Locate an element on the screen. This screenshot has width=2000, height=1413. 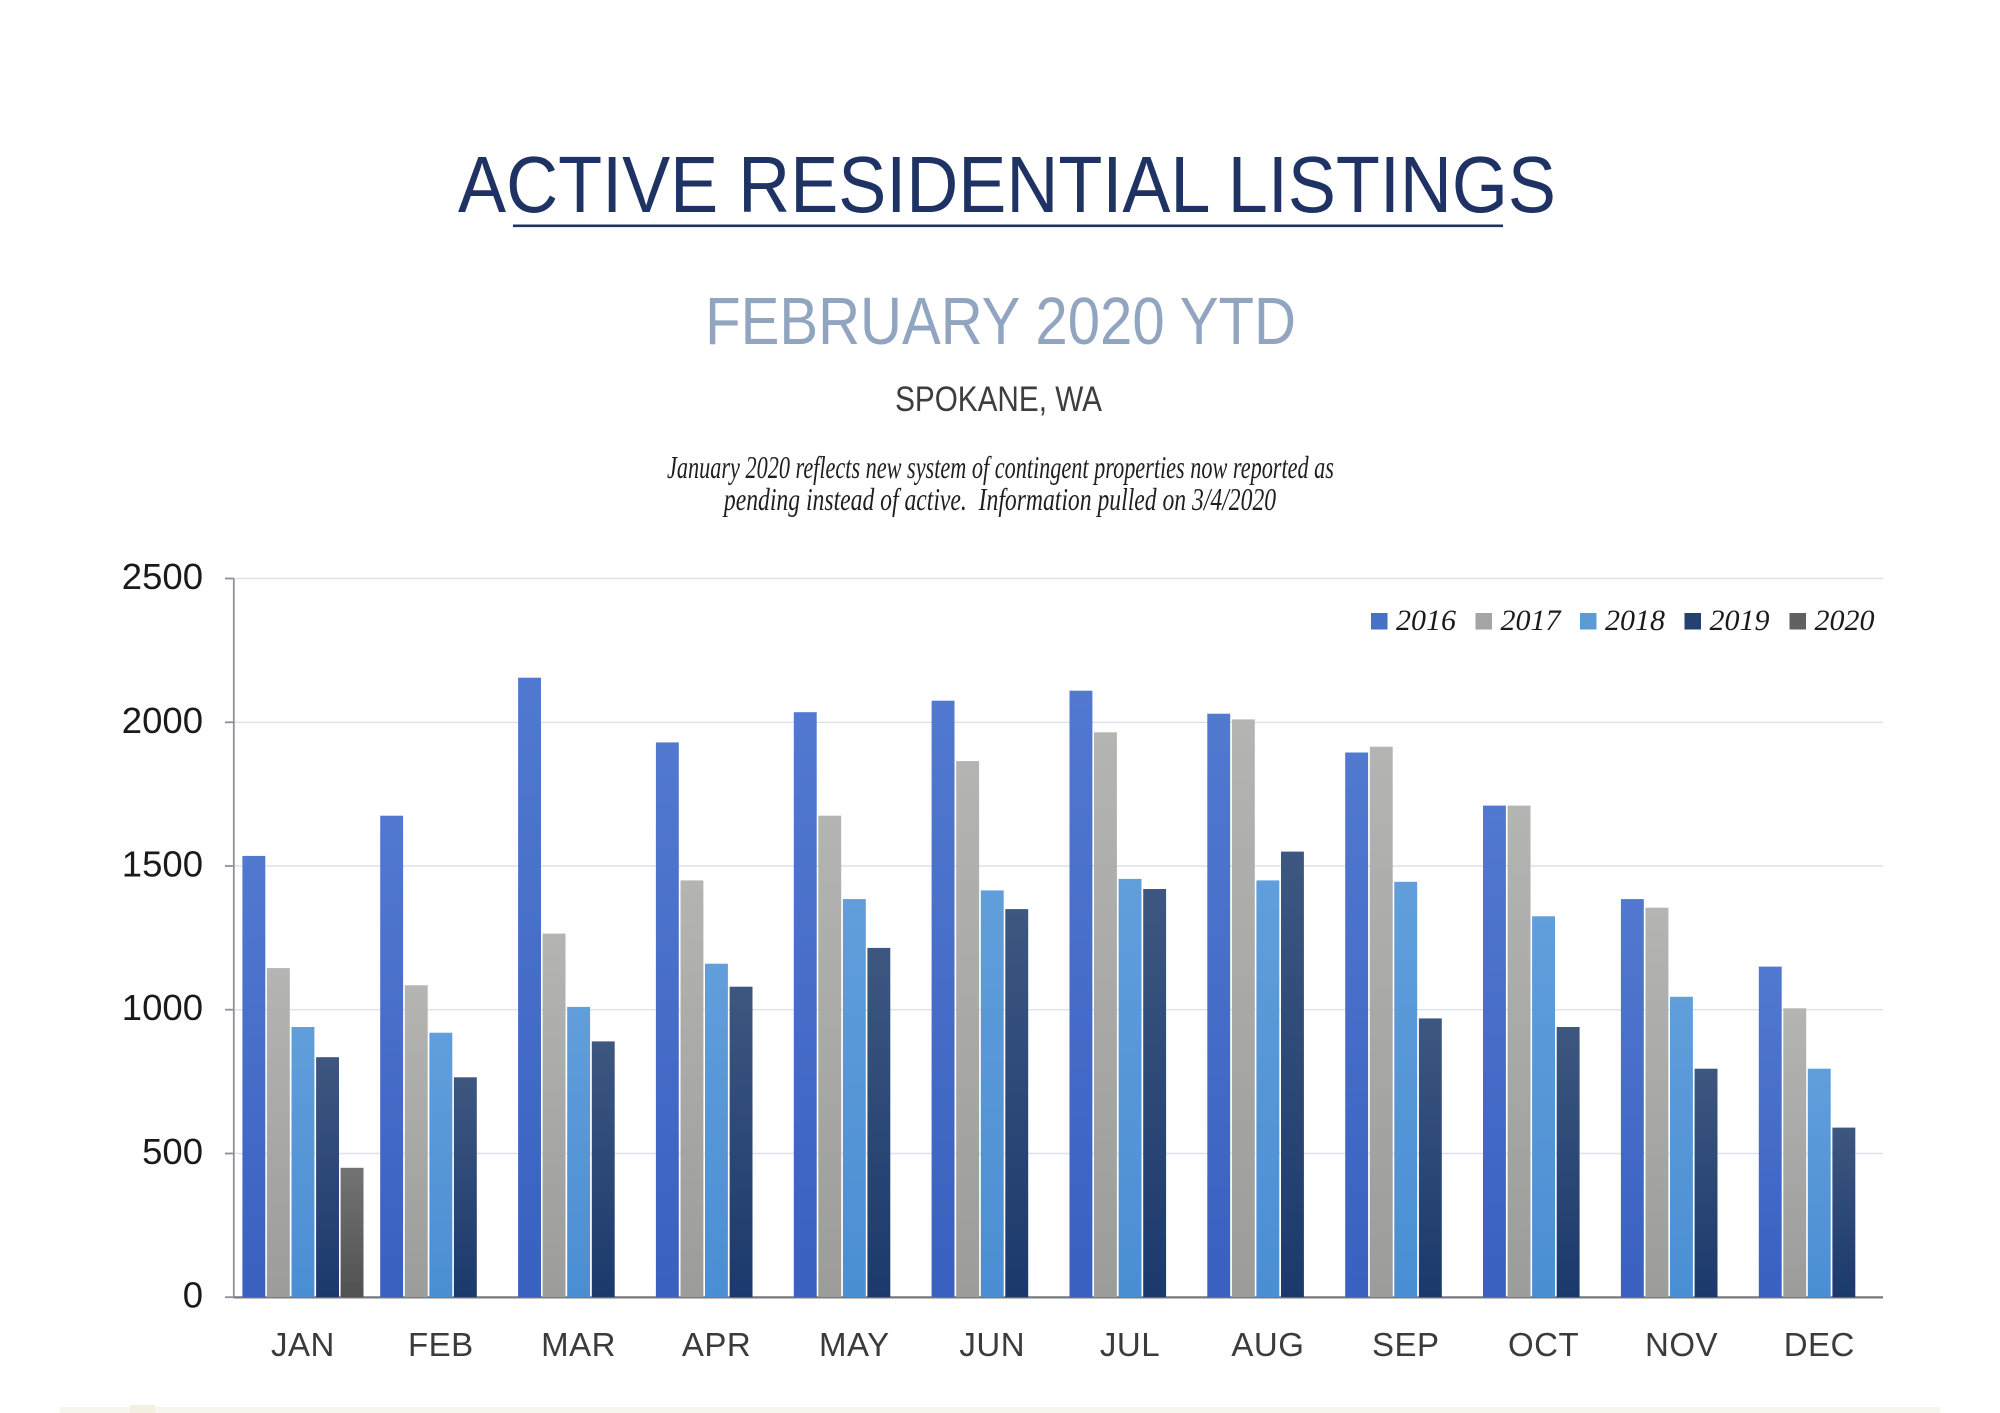
svg-text: MAR is located at coordinates (578, 1344).